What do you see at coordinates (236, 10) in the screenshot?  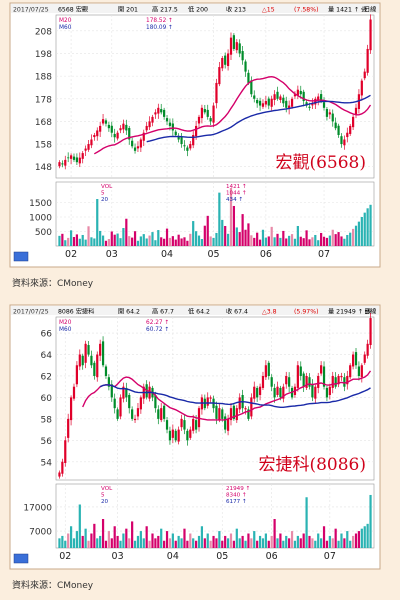 I see `header-close: 收 213` at bounding box center [236, 10].